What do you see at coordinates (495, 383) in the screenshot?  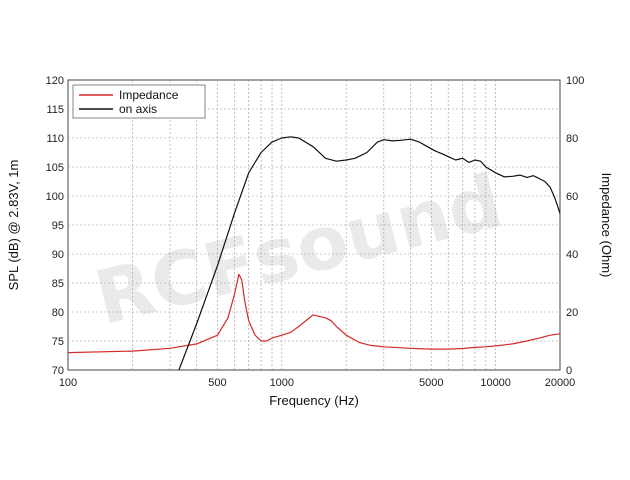 I see `x-tick-label: 10000` at bounding box center [495, 383].